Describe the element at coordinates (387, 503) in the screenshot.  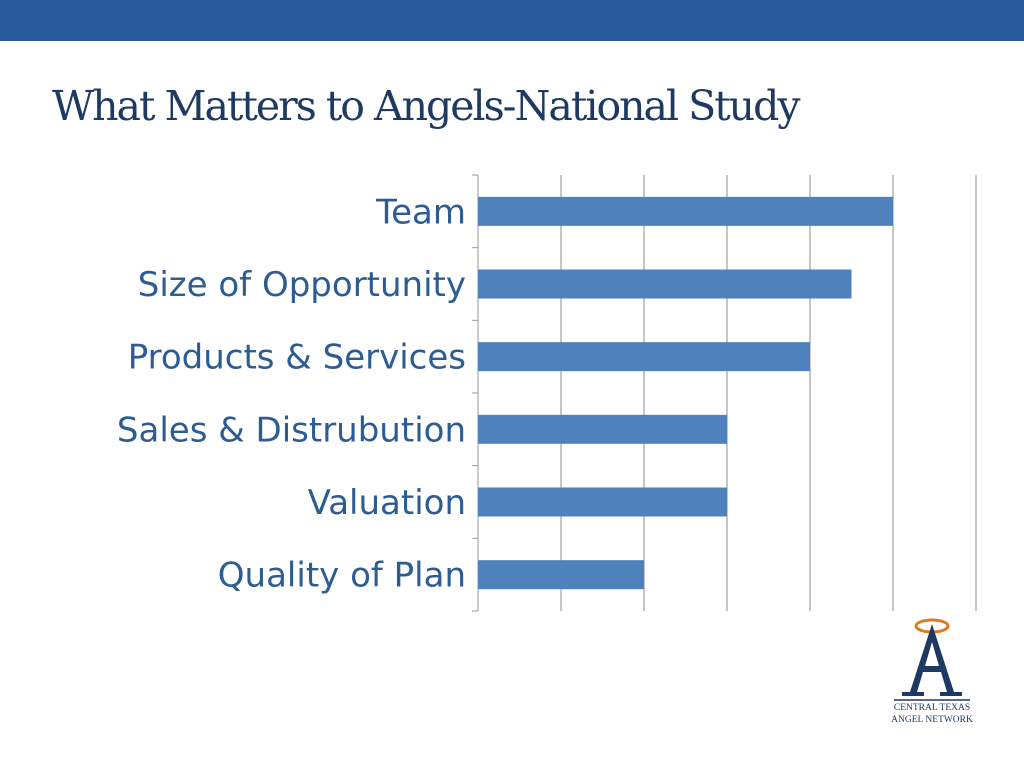
I see `category-label: Valuation` at that location.